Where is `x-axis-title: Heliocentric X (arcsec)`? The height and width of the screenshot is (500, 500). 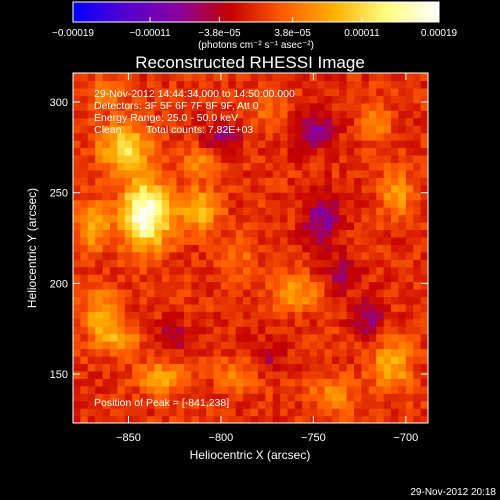 x-axis-title: Heliocentric X (arcsec) is located at coordinates (250, 455).